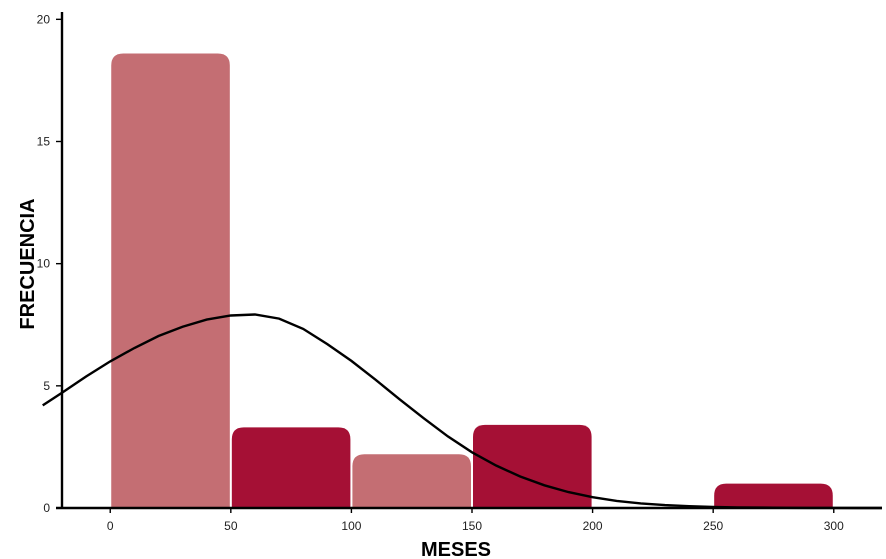 Image resolution: width=886 pixels, height=559 pixels. Describe the element at coordinates (231, 526) in the screenshot. I see `x-tick-label: 50` at that location.